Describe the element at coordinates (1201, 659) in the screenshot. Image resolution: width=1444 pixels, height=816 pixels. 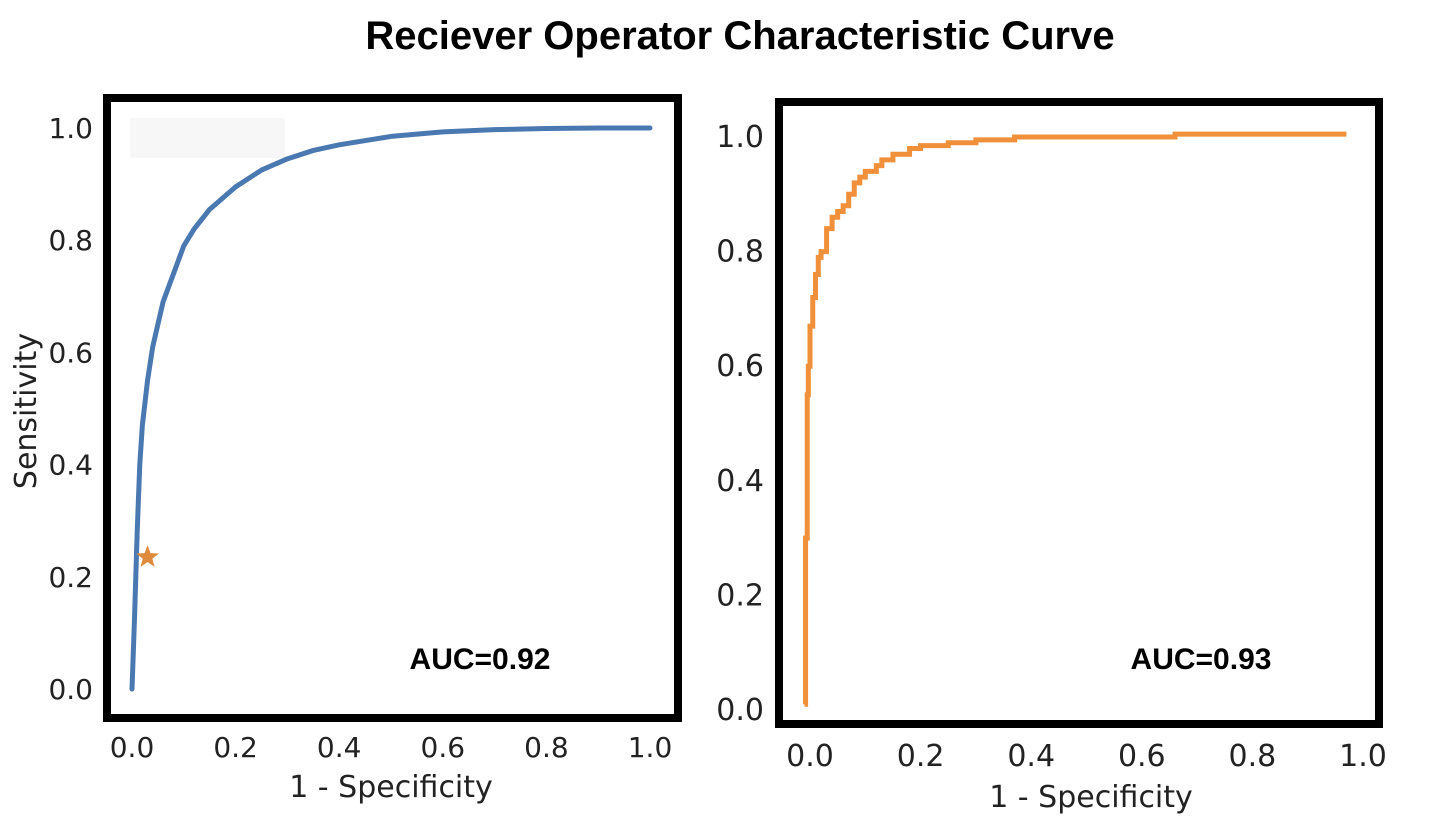
I see `right-auc-annotation: AUC=0.93` at that location.